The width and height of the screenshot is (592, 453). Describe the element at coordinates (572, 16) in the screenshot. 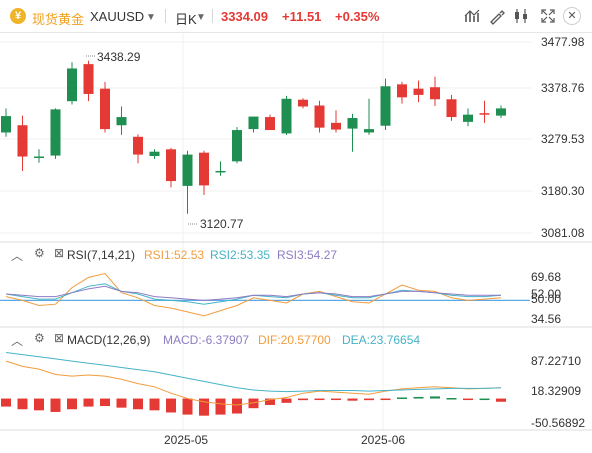

I see `close-icon: ✕` at that location.